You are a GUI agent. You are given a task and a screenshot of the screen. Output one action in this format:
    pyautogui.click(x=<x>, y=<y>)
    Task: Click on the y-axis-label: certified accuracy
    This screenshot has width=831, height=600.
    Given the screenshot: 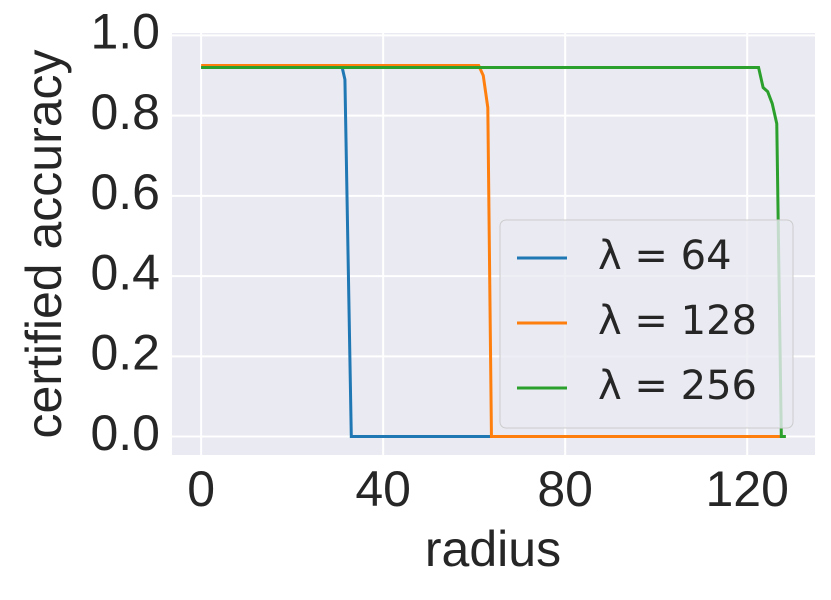 What is the action you would take?
    pyautogui.click(x=44, y=243)
    